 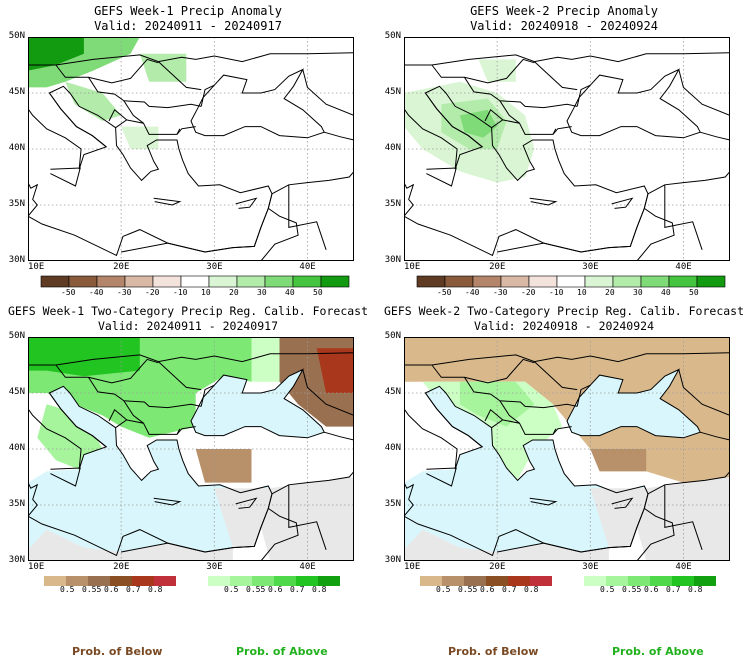 What do you see at coordinates (262, 292) in the screenshot?
I see `colorbar-label: 30` at bounding box center [262, 292].